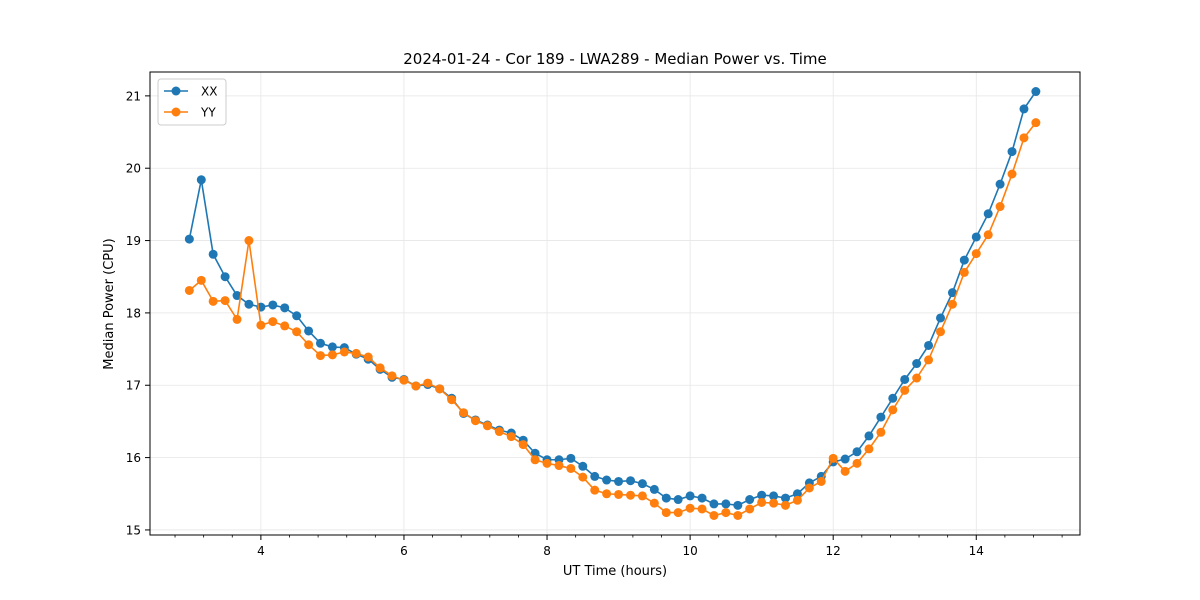 Image resolution: width=1200 pixels, height=600 pixels. I want to click on legend-label-xx: XX, so click(209, 92).